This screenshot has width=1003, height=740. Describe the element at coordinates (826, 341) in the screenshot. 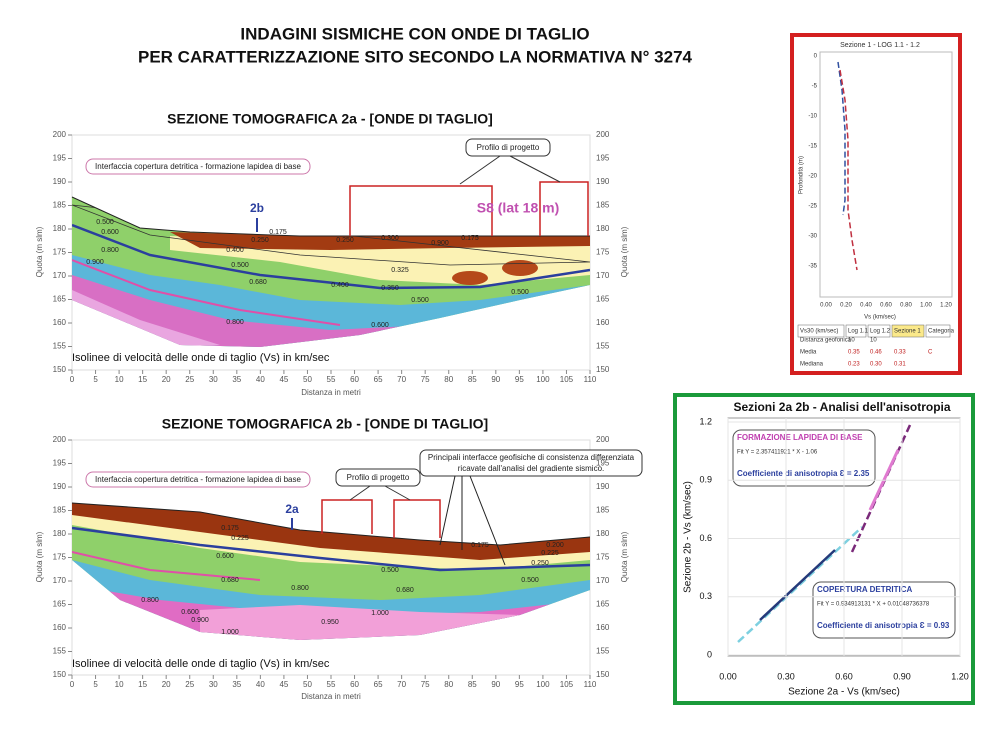

I see `table-cell: Distanza geofonica` at that location.